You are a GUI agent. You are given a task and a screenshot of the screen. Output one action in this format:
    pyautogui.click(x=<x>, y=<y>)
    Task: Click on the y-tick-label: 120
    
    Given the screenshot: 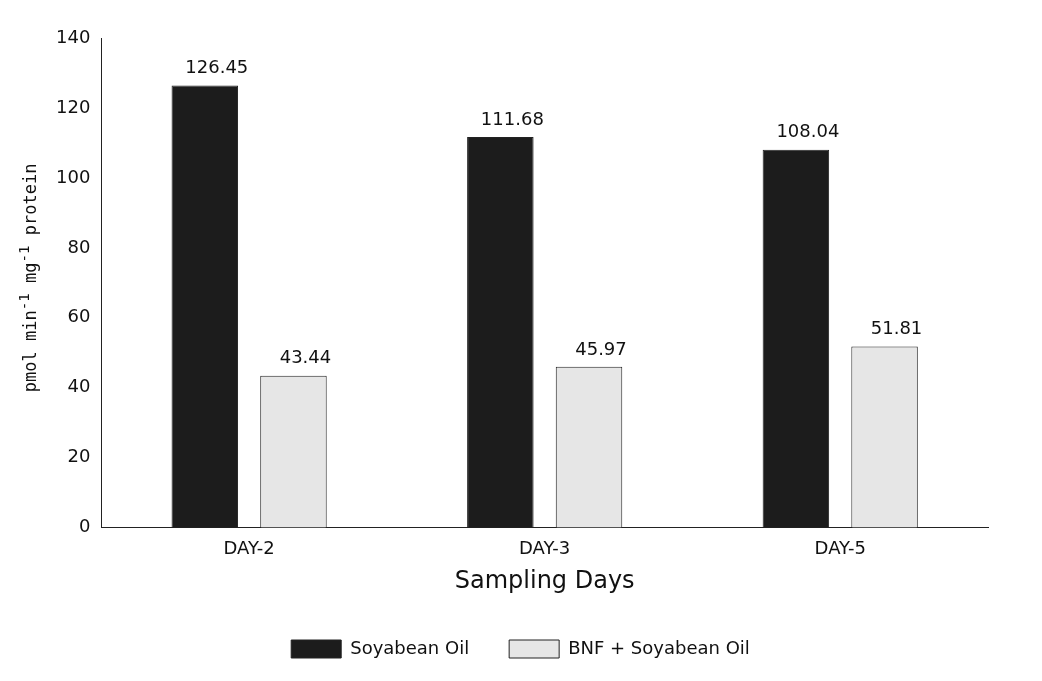 What is the action you would take?
    pyautogui.click(x=73, y=106)
    